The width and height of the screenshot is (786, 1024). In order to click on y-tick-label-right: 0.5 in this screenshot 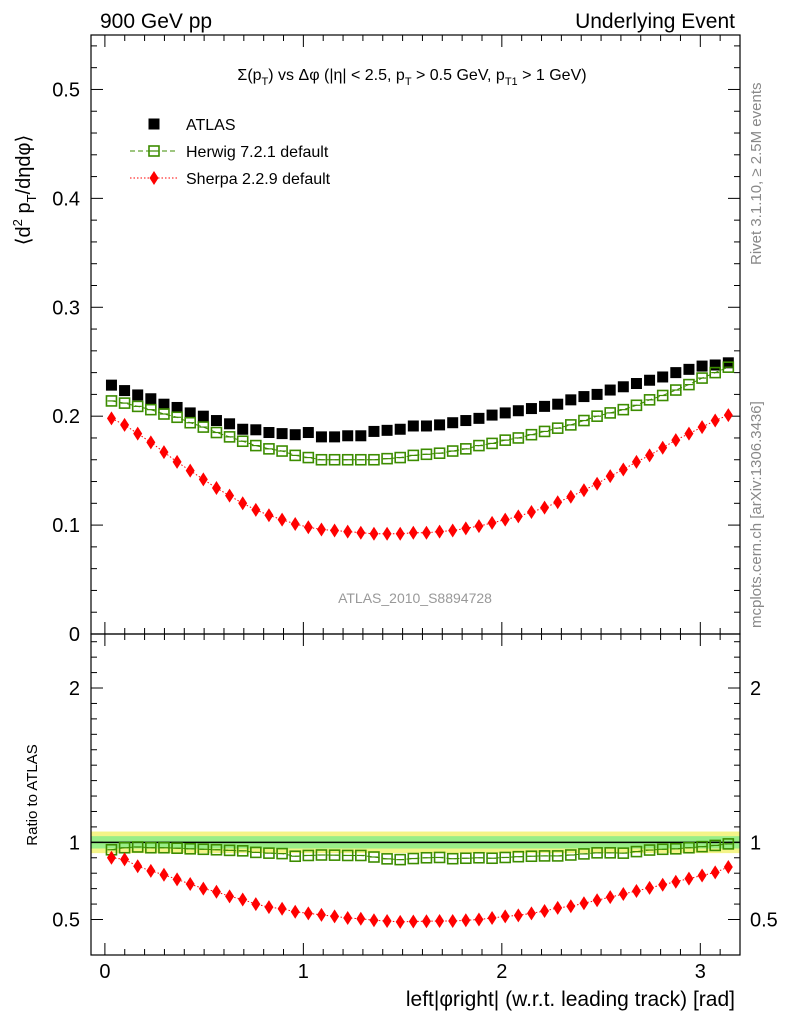, I will do `click(764, 921)`.